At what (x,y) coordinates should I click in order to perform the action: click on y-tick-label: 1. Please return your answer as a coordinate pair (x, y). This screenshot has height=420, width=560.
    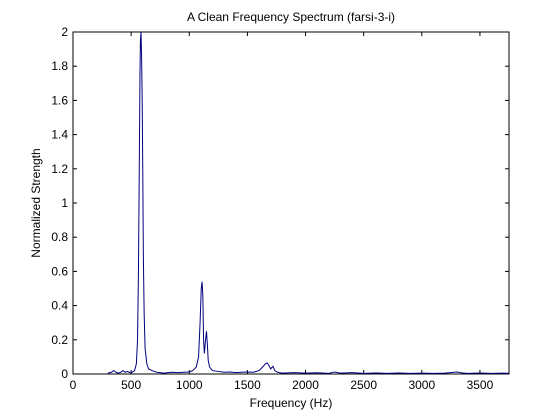
    Looking at the image, I should click on (64, 203).